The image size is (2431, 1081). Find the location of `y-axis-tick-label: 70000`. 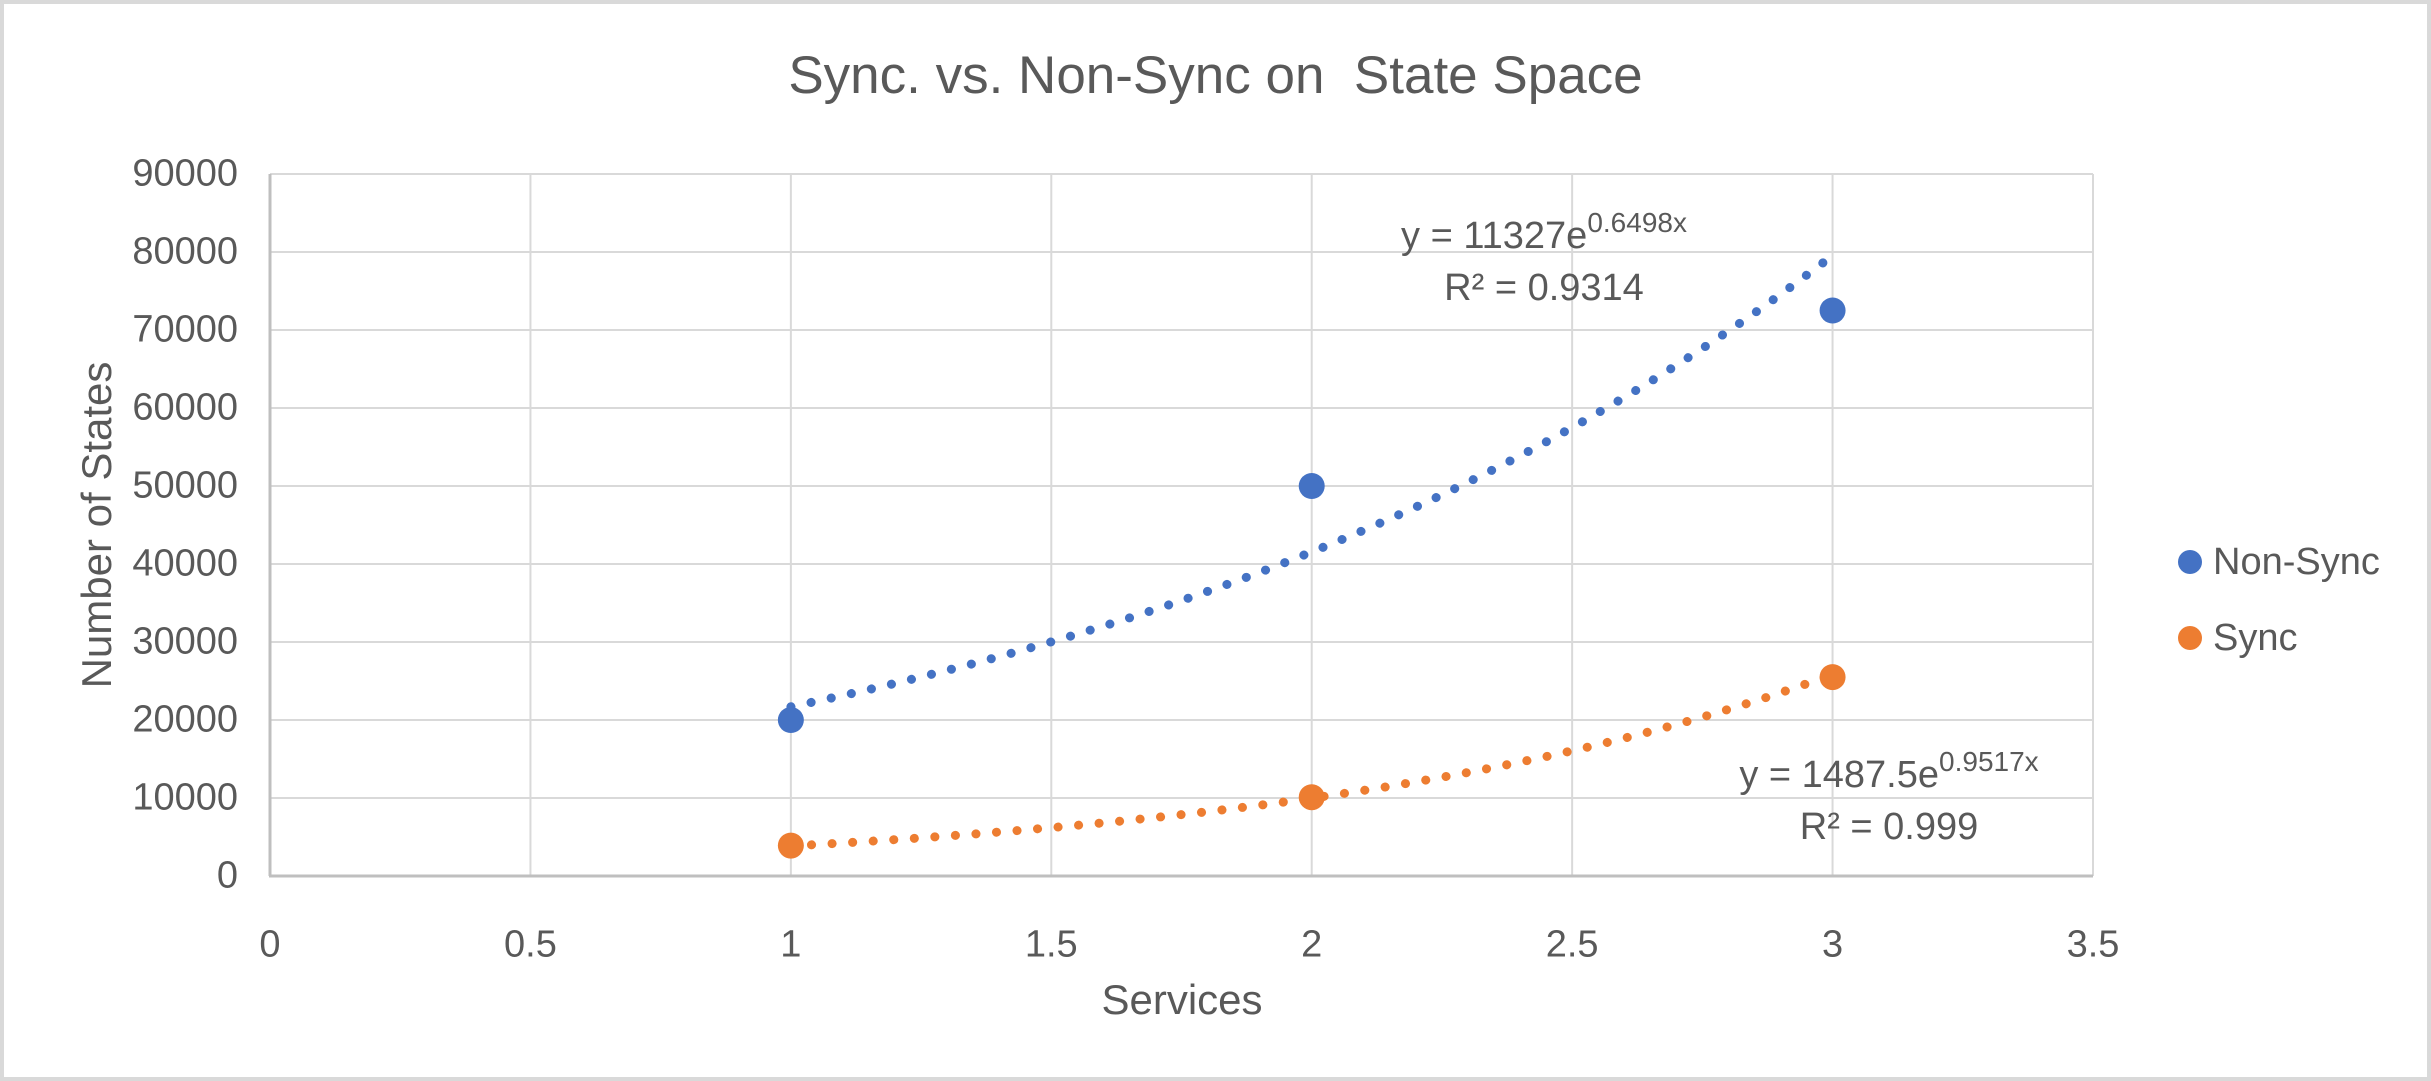

y-axis-tick-label: 70000 is located at coordinates (185, 329).